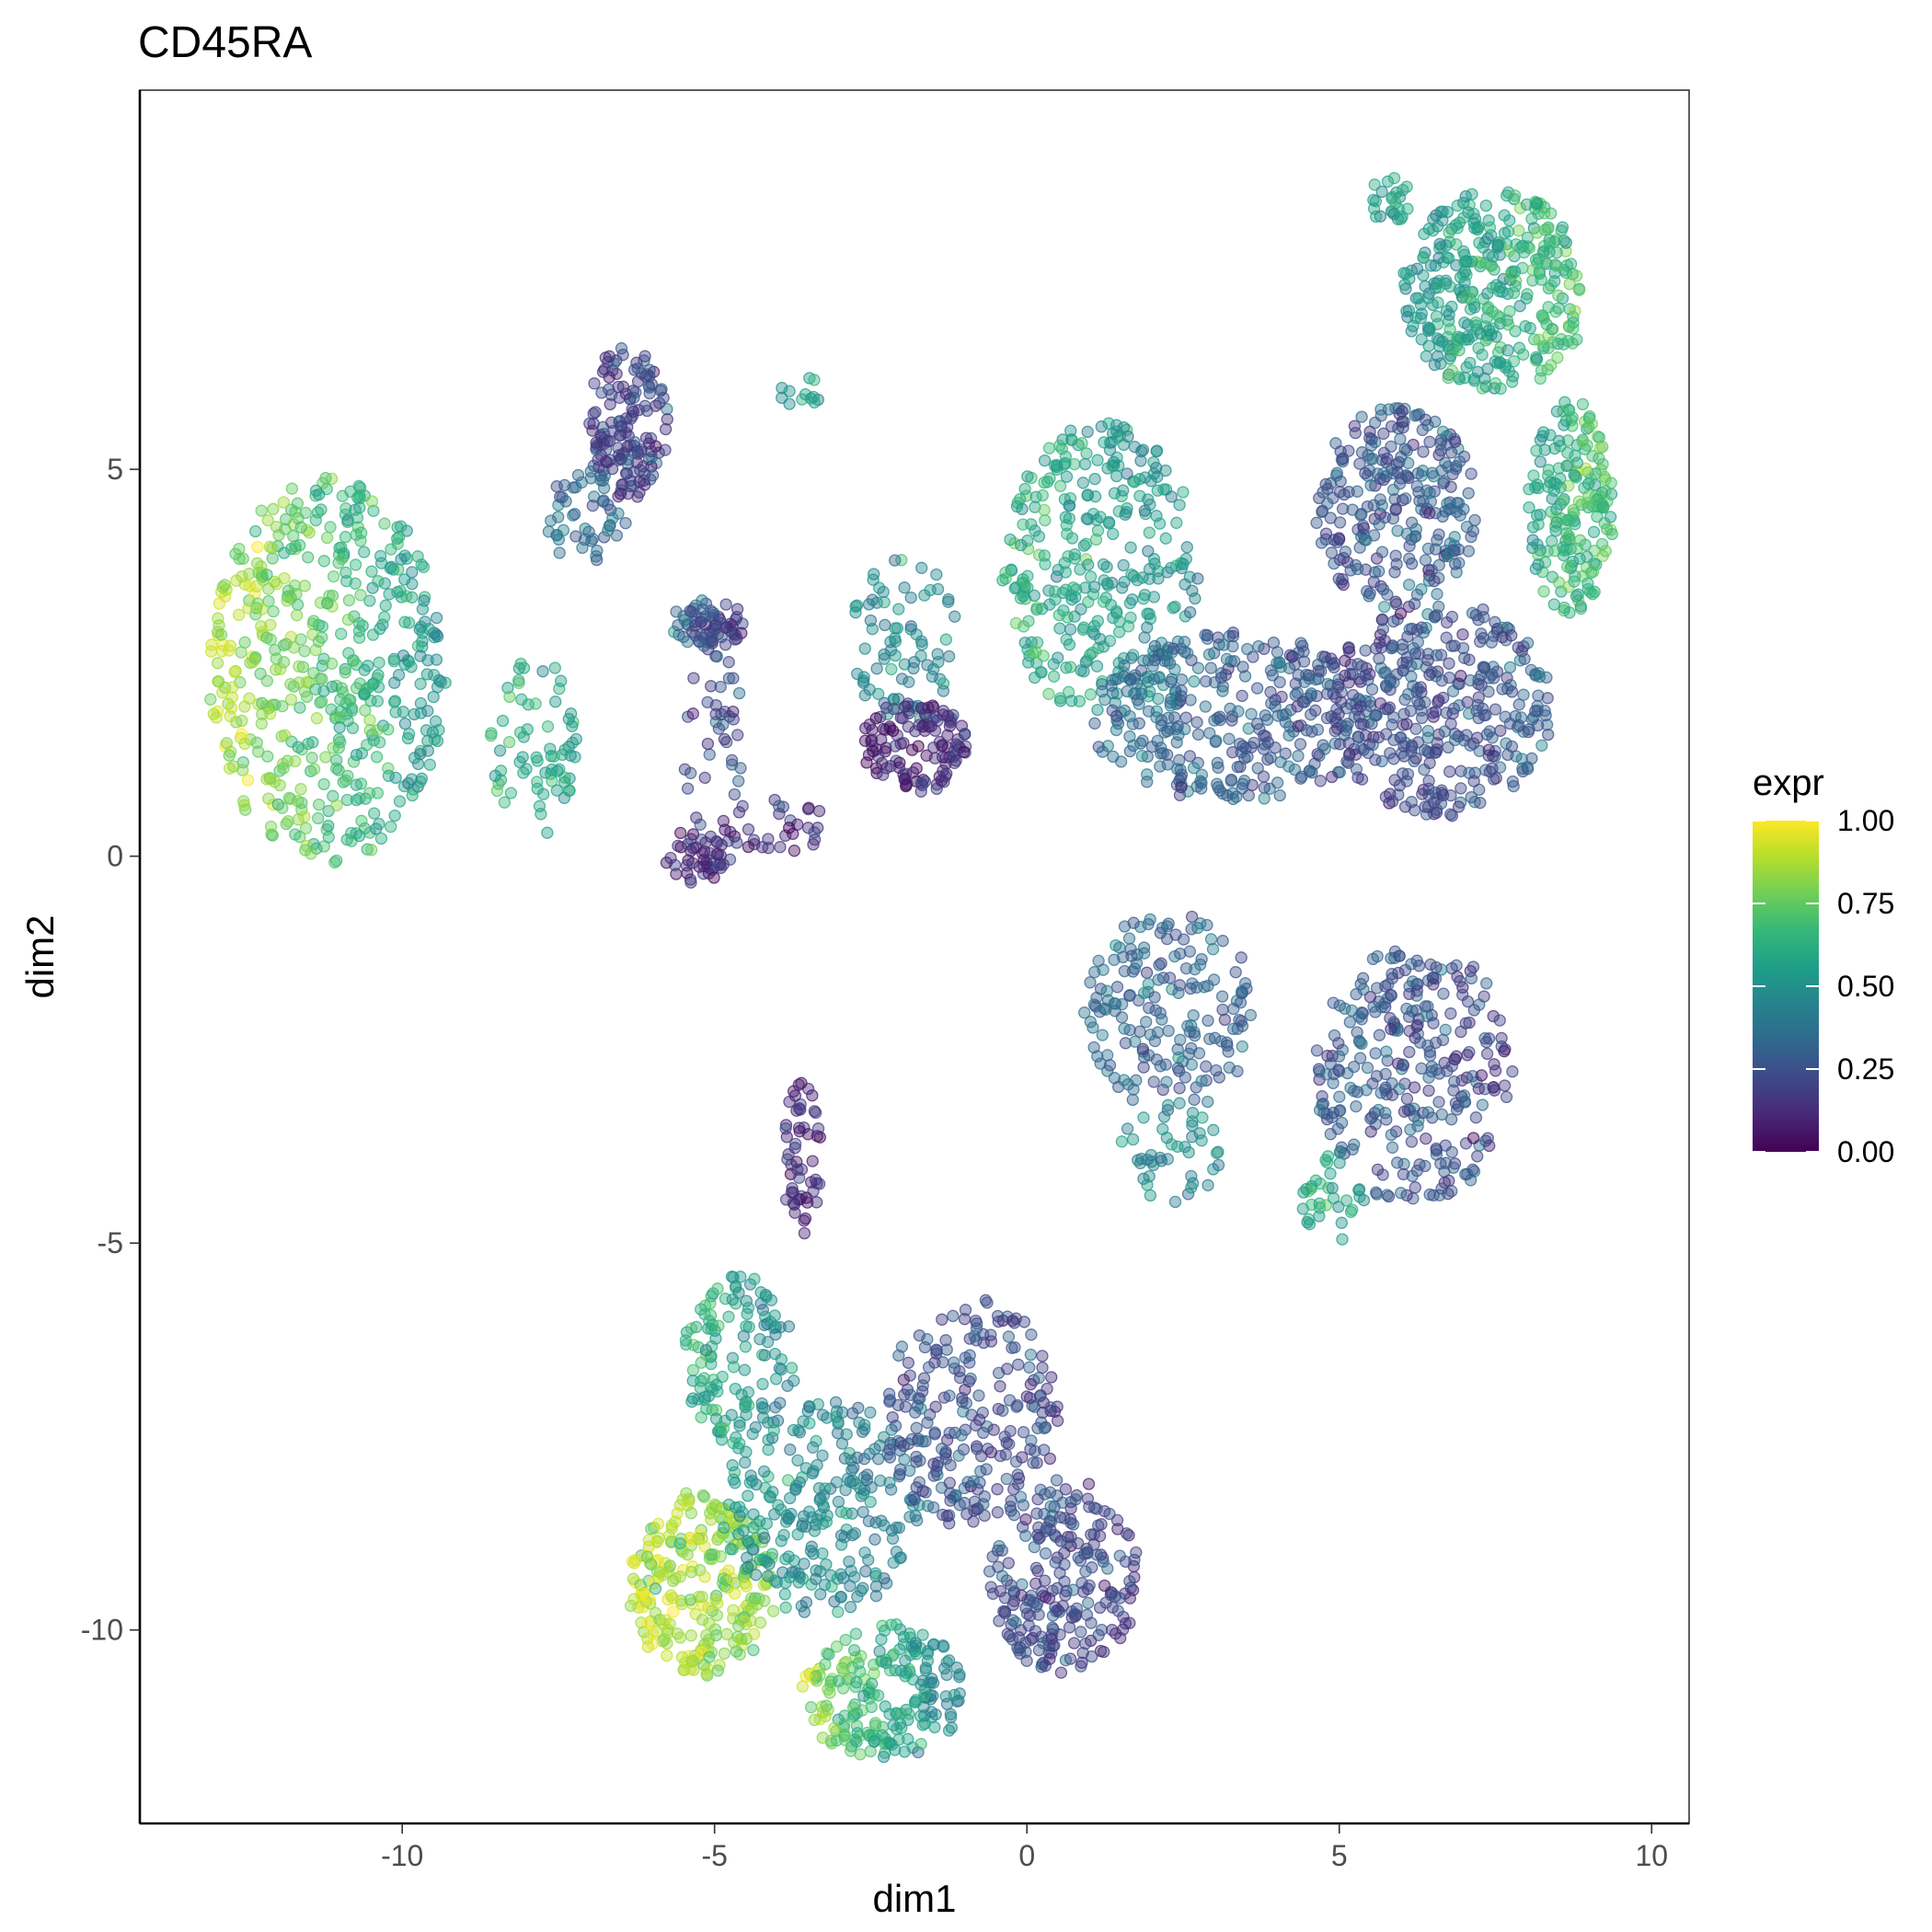 The height and width of the screenshot is (1932, 1932). I want to click on y-tick-label: -10, so click(102, 1630).